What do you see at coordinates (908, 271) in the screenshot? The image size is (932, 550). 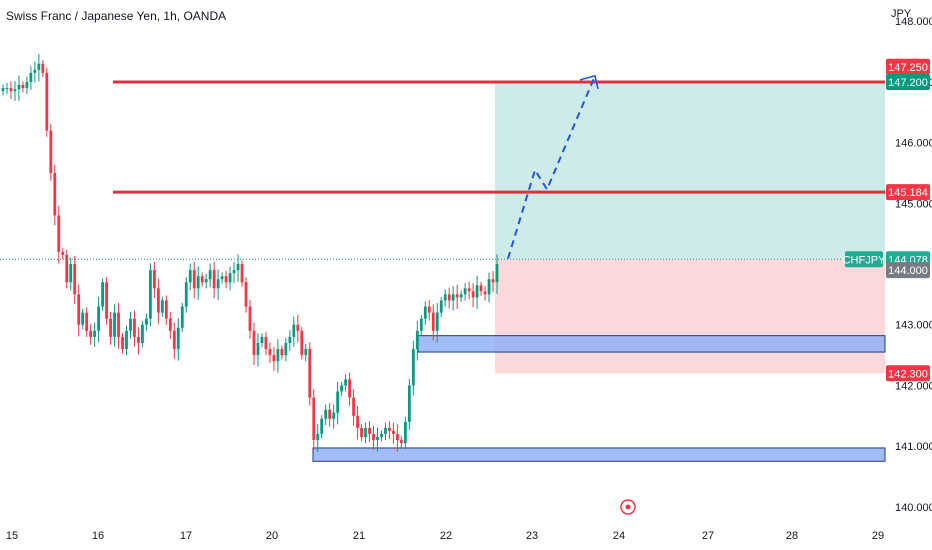 I see `price-tag-label: 144.000` at bounding box center [908, 271].